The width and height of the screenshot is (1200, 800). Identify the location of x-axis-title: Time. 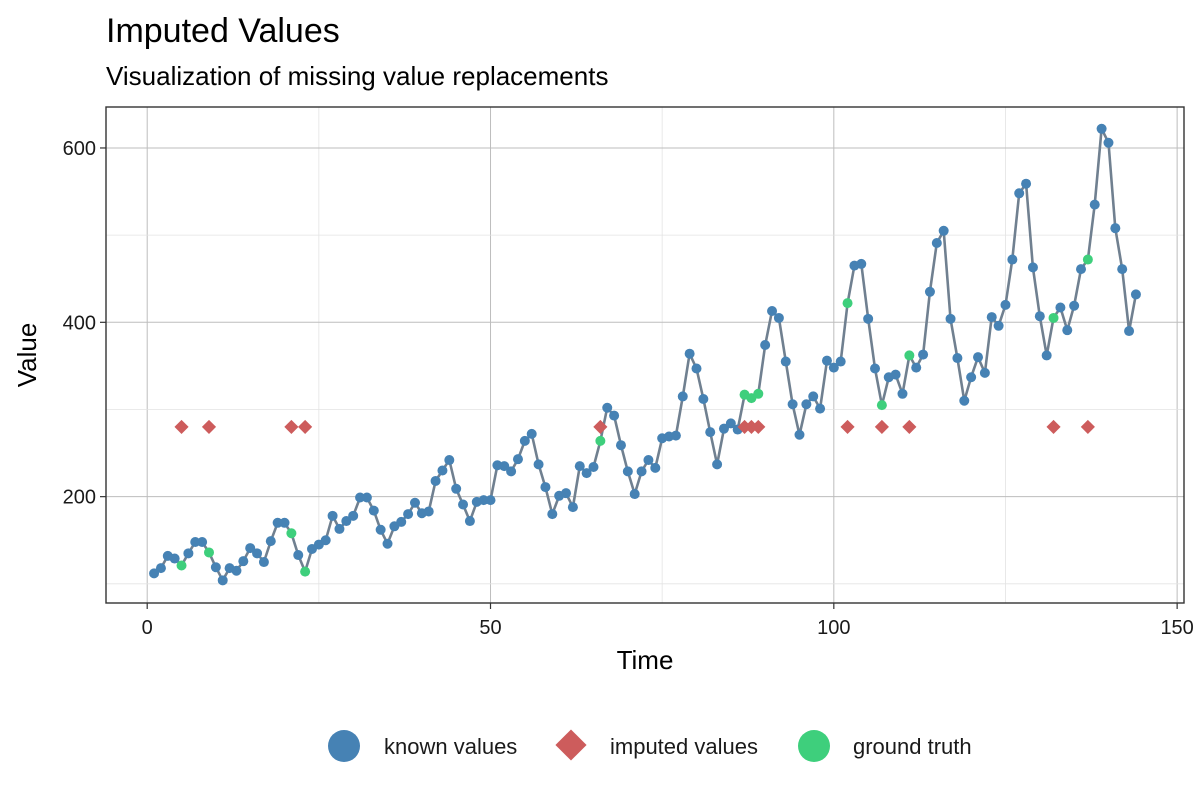
(645, 660).